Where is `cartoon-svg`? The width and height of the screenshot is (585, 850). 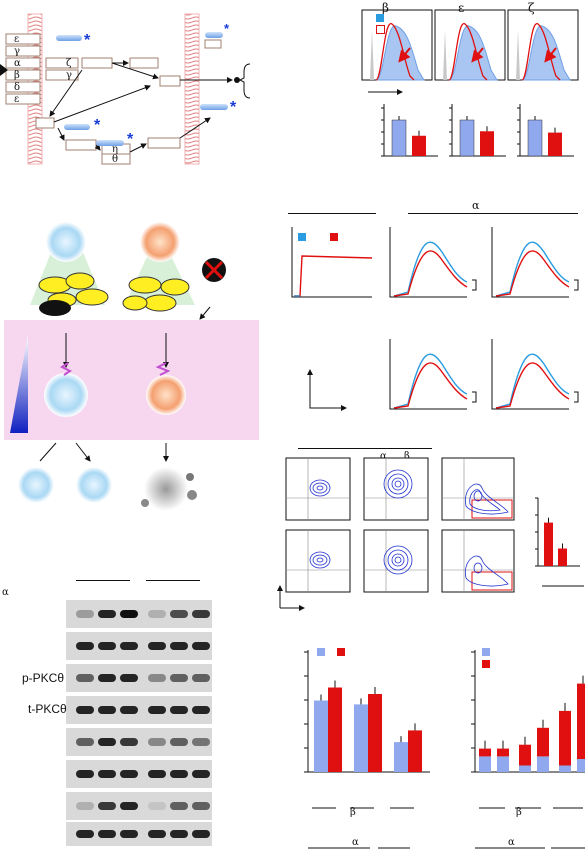 cartoon-svg is located at coordinates (131, 366).